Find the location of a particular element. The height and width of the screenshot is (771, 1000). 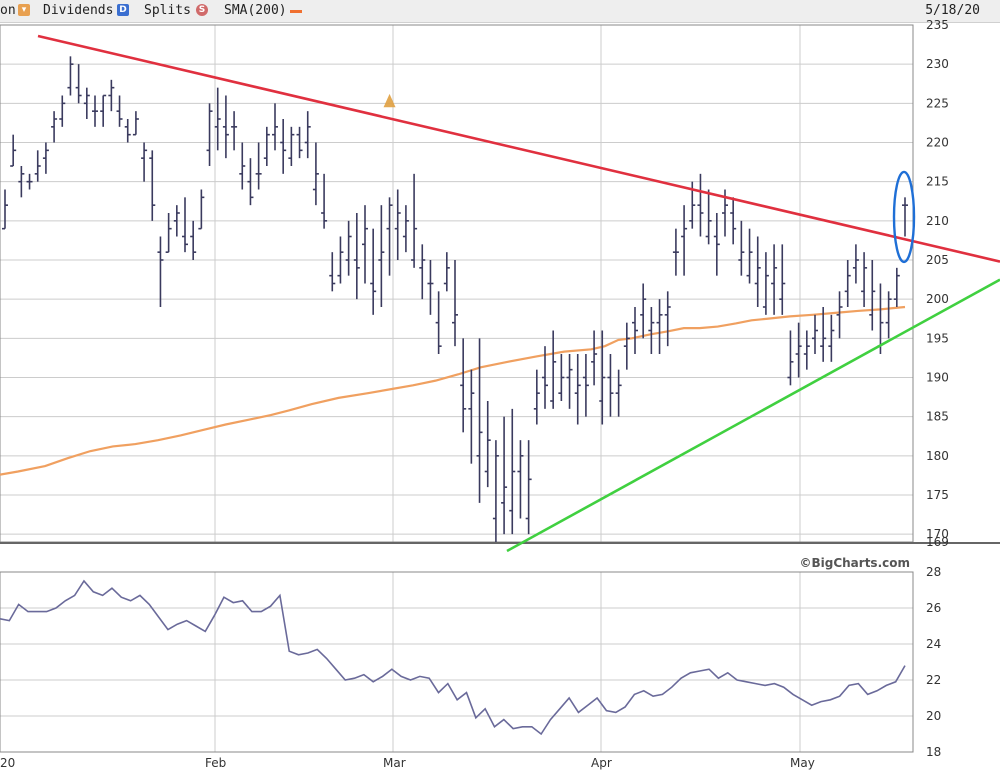

lower-tick-label: 20 is located at coordinates (933, 716).